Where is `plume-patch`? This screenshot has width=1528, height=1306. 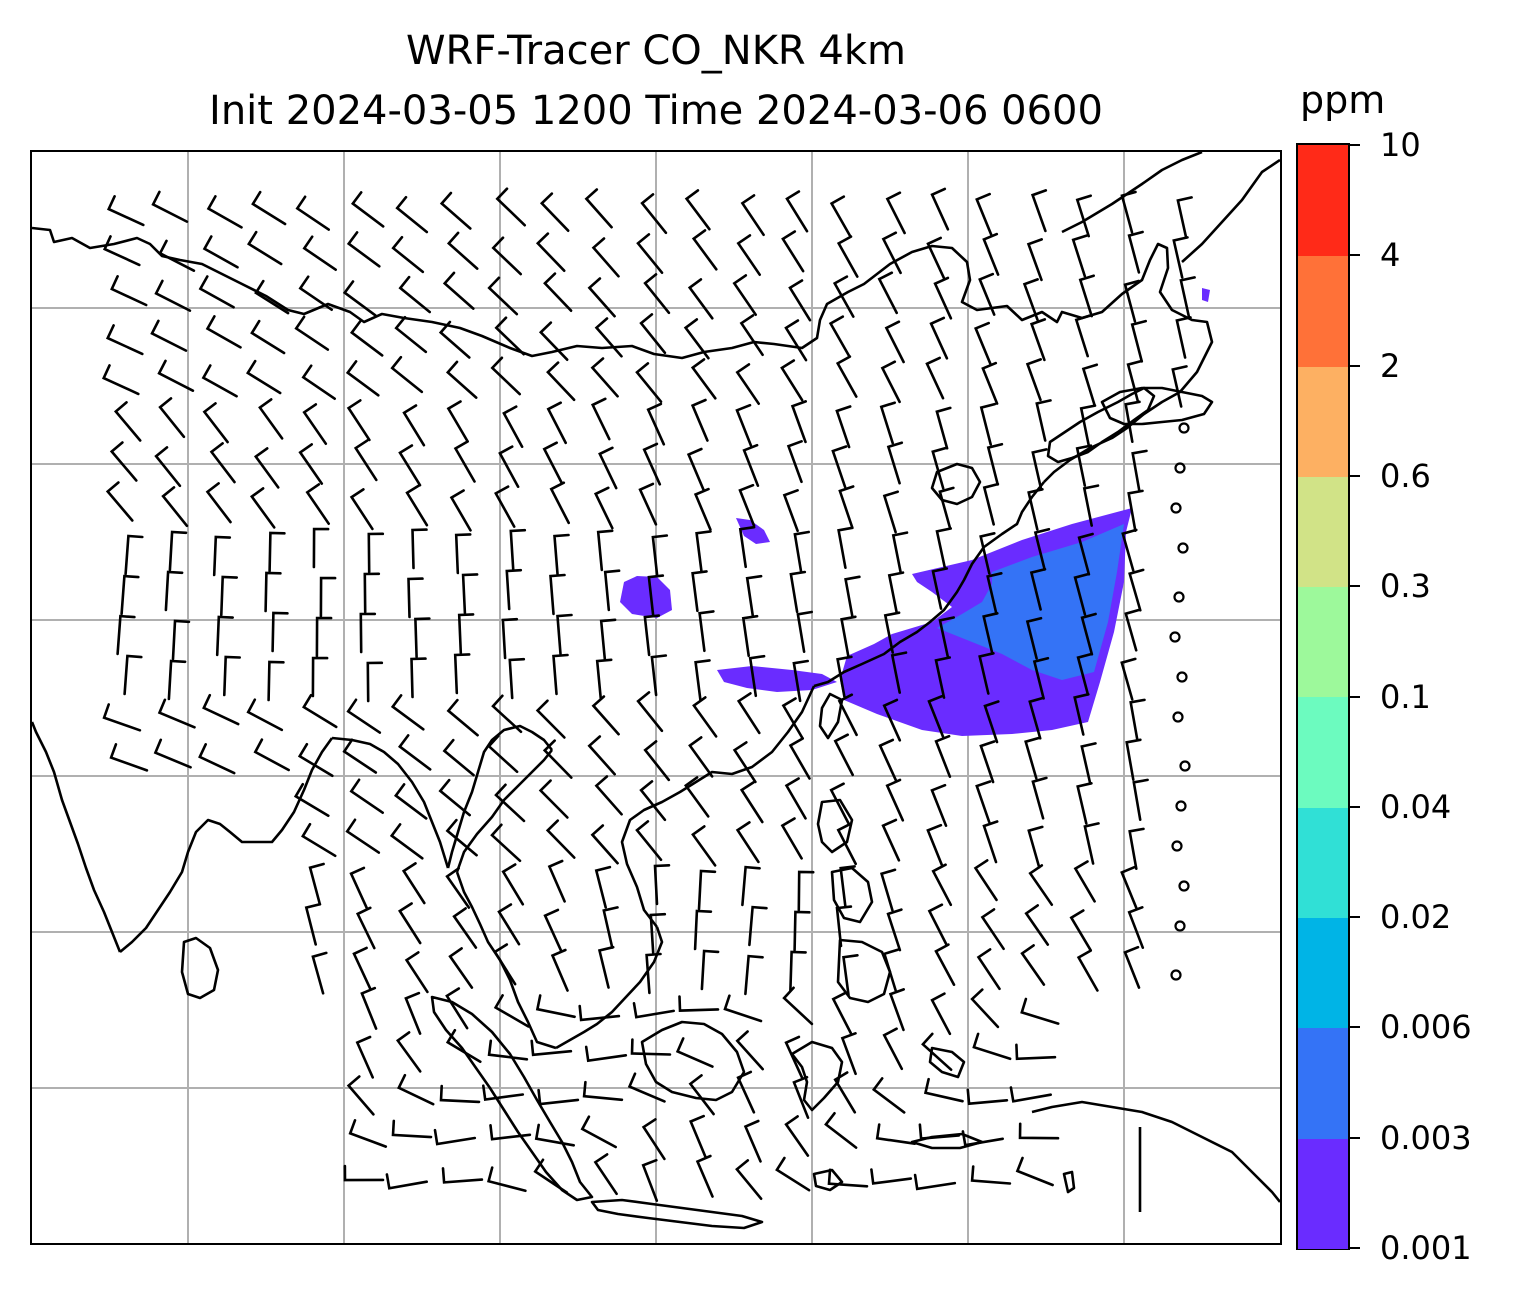
plume-patch is located at coordinates (753, 531).